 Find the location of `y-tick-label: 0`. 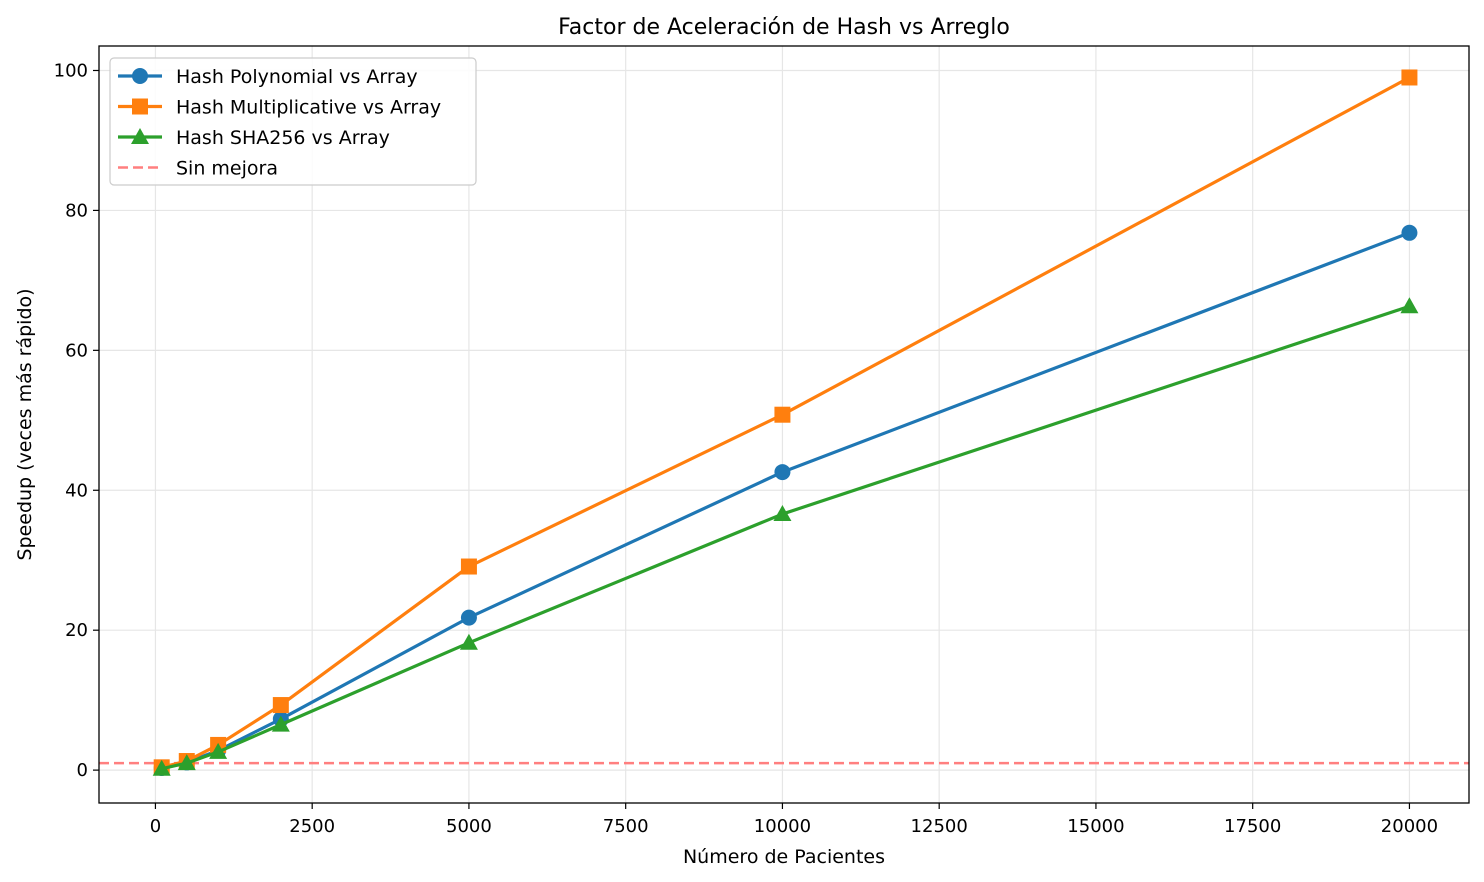

y-tick-label: 0 is located at coordinates (82, 770).